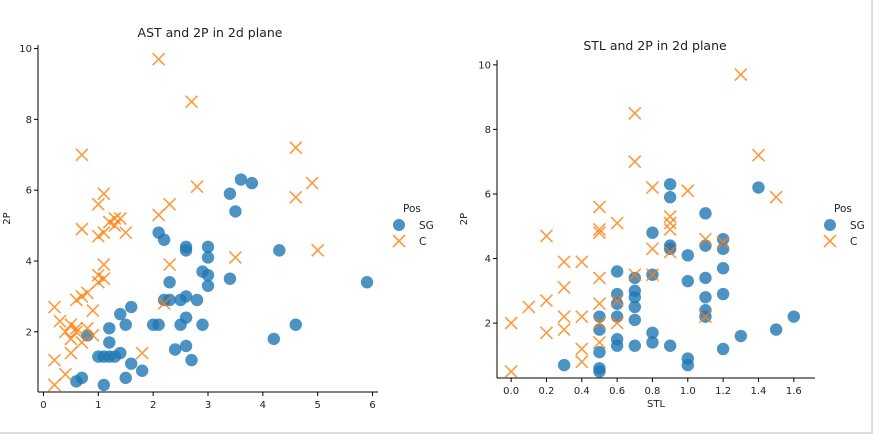 Image resolution: width=873 pixels, height=434 pixels. Describe the element at coordinates (488, 130) in the screenshot. I see `y-tick-label: 8` at that location.